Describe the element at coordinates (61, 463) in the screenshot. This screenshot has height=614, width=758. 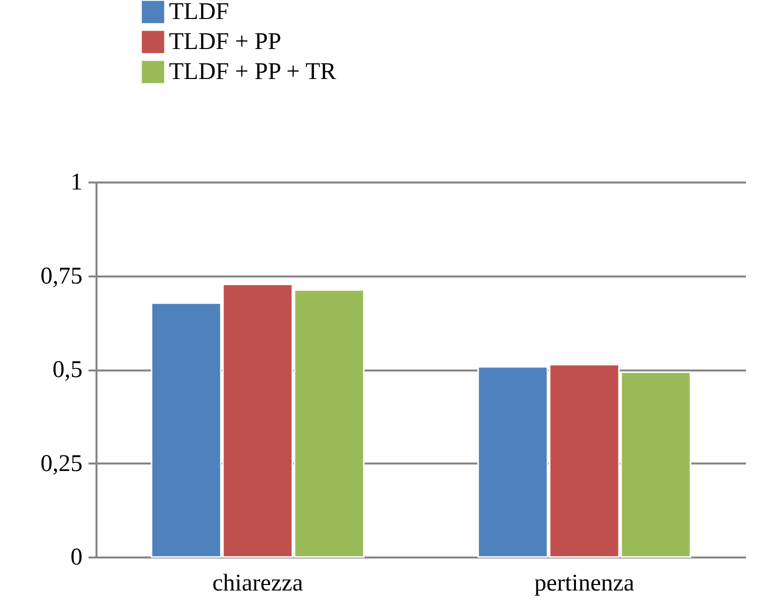
I see `y-tick-label: 0,25` at that location.